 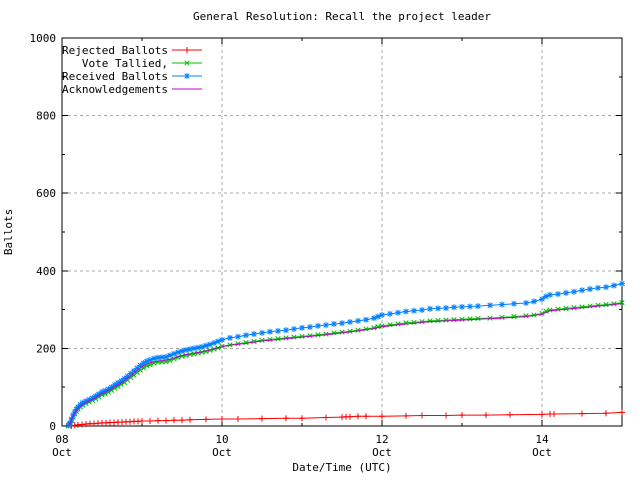 I want to click on x-tick-label-day: 08, so click(x=61, y=439).